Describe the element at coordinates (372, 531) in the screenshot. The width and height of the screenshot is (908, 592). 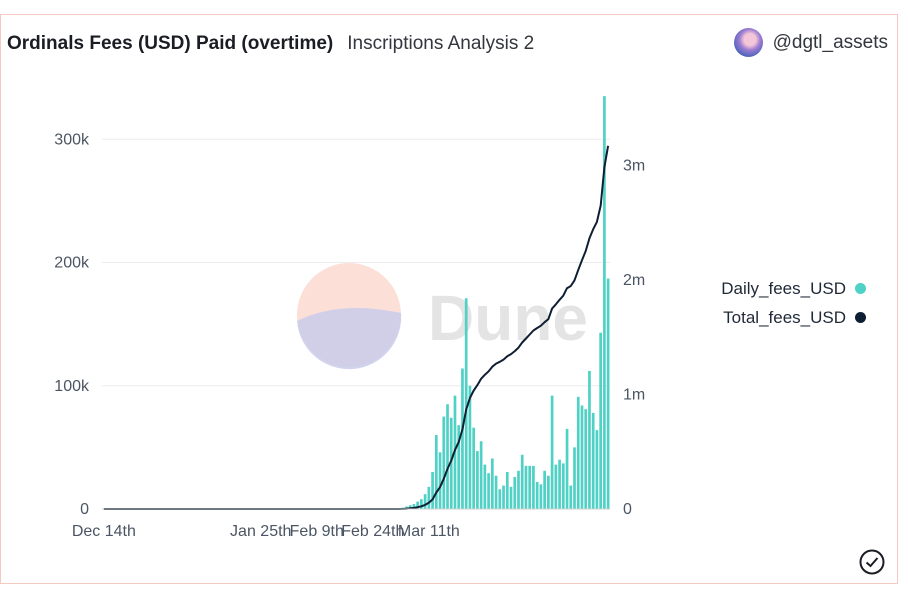
I see `x-tick-label: Feb 24th` at that location.